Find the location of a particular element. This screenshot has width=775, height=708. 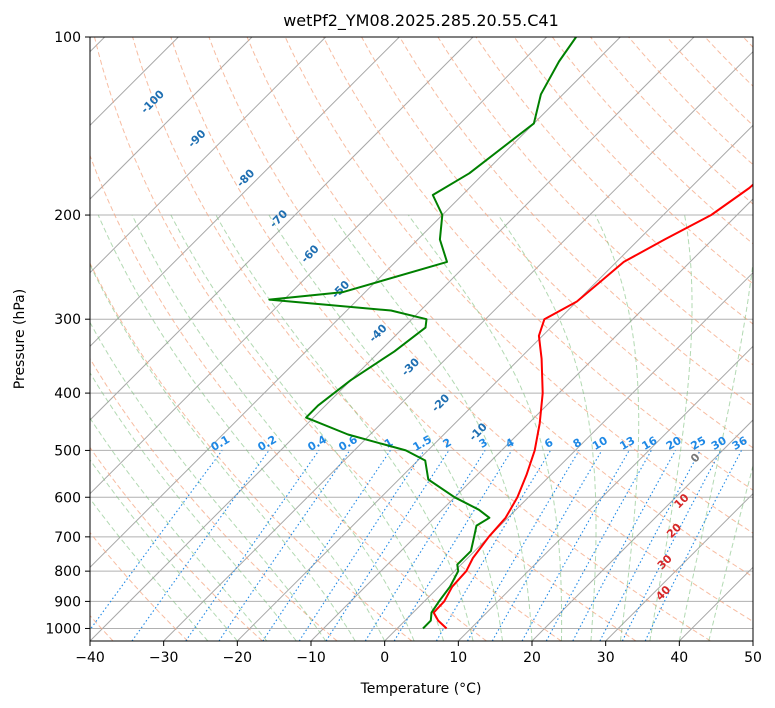

y-tick-label: 1000 is located at coordinates (63, 630).